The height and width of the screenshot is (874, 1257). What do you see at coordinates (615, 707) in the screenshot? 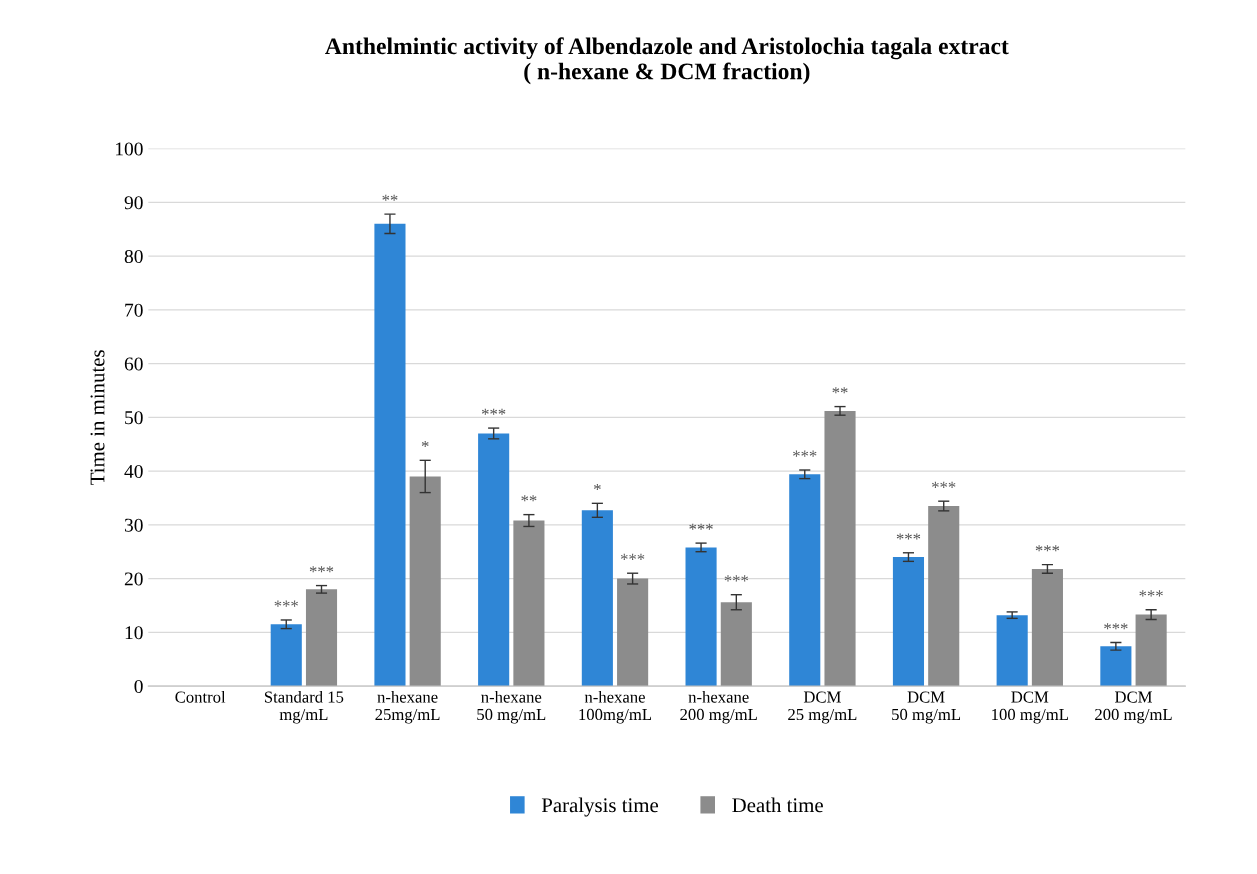
I see `x-tick-label: n-hexane 100mg/mL` at bounding box center [615, 707].